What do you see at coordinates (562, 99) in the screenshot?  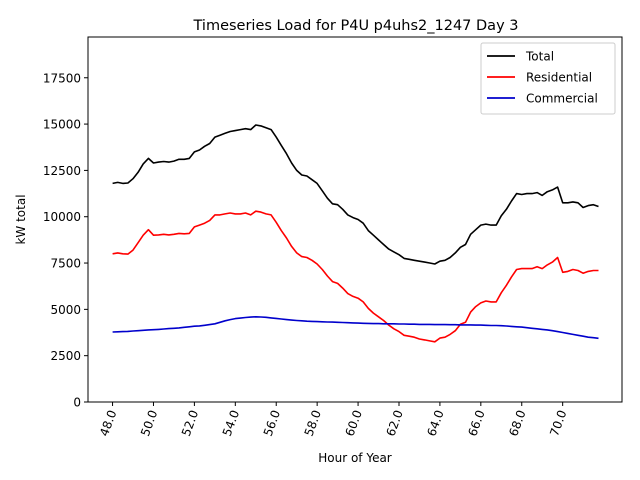 I see `legend-label-commercial: Commercial` at bounding box center [562, 99].